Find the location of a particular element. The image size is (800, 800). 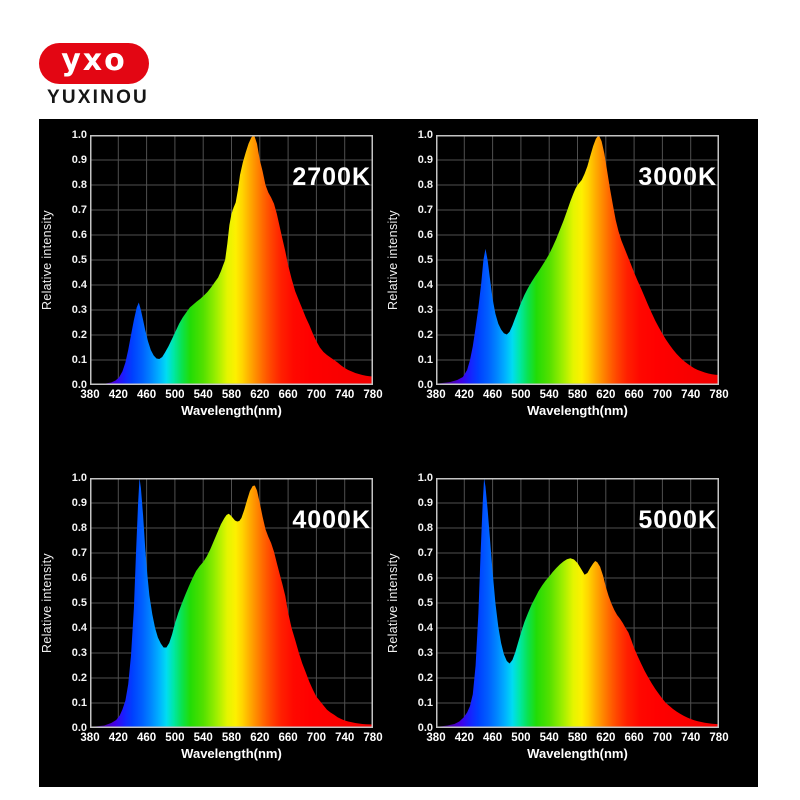

color-temperature-label: 4000K is located at coordinates (331, 520).